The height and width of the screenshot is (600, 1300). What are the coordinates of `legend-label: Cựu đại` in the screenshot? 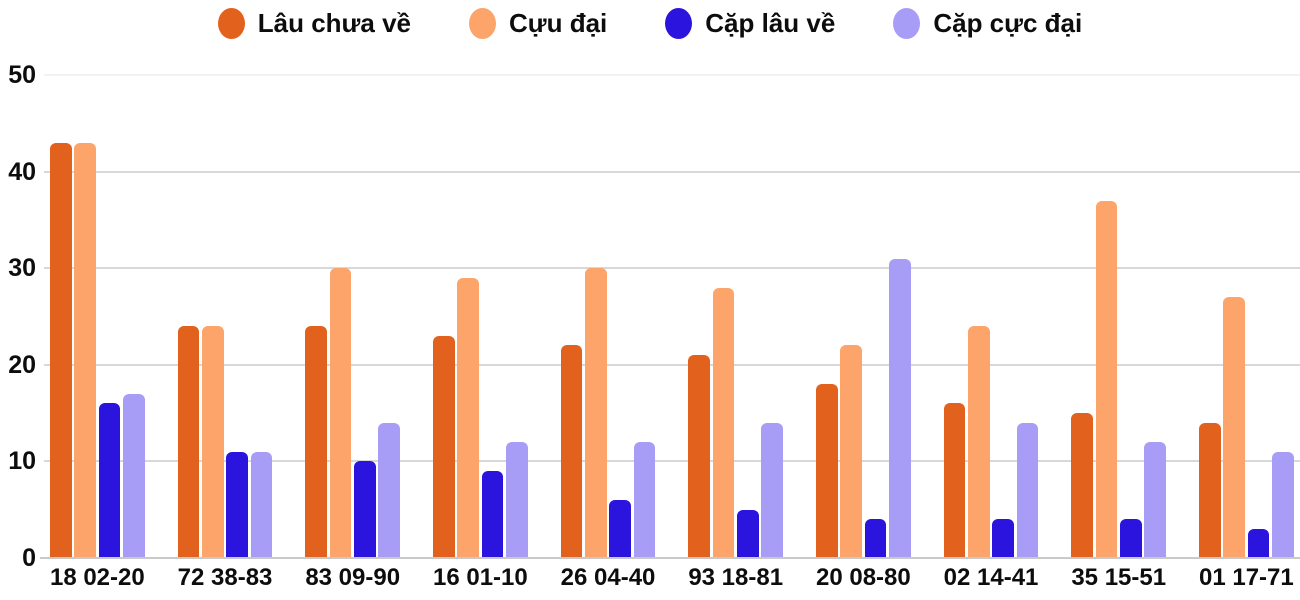 It's located at (558, 23).